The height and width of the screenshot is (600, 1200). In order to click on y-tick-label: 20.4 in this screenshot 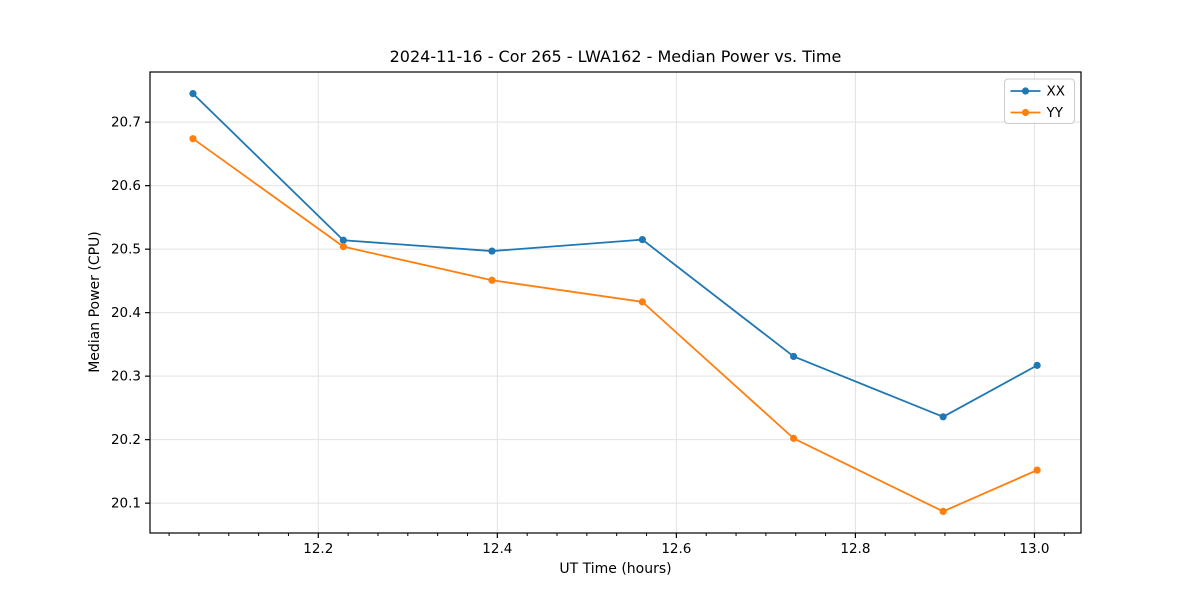, I will do `click(126, 313)`.